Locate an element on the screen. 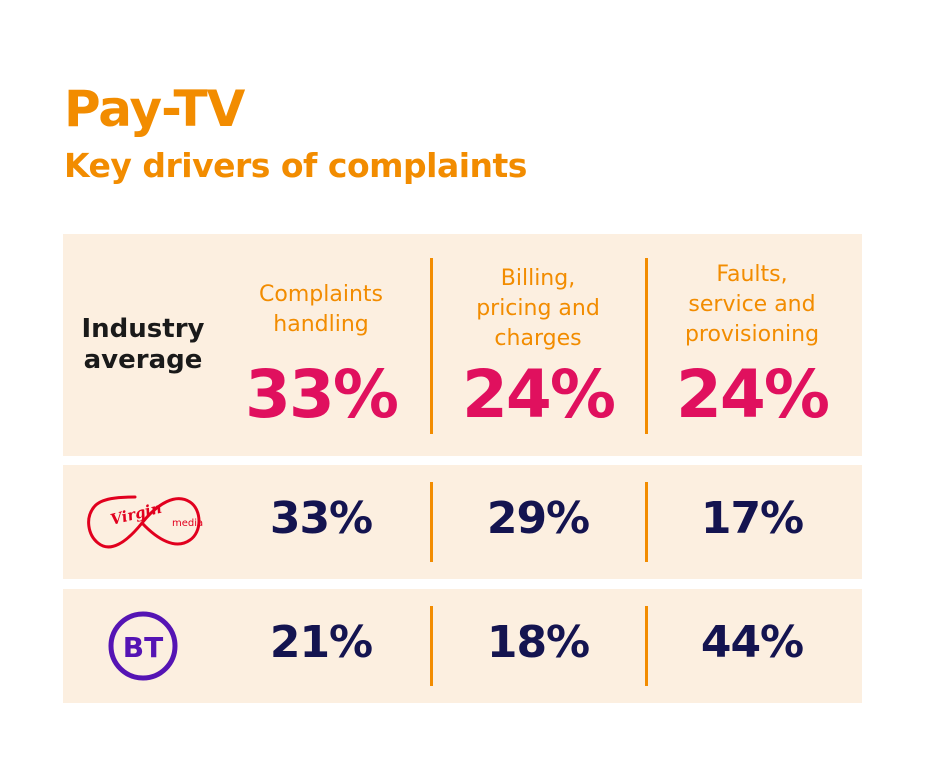  category-label-line: charges is located at coordinates (538, 338).